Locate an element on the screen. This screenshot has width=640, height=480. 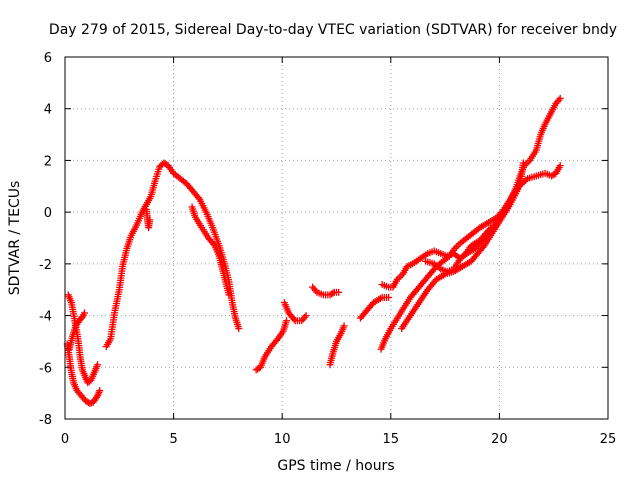
x-axis-label: GPS time / hours is located at coordinates (335, 466).